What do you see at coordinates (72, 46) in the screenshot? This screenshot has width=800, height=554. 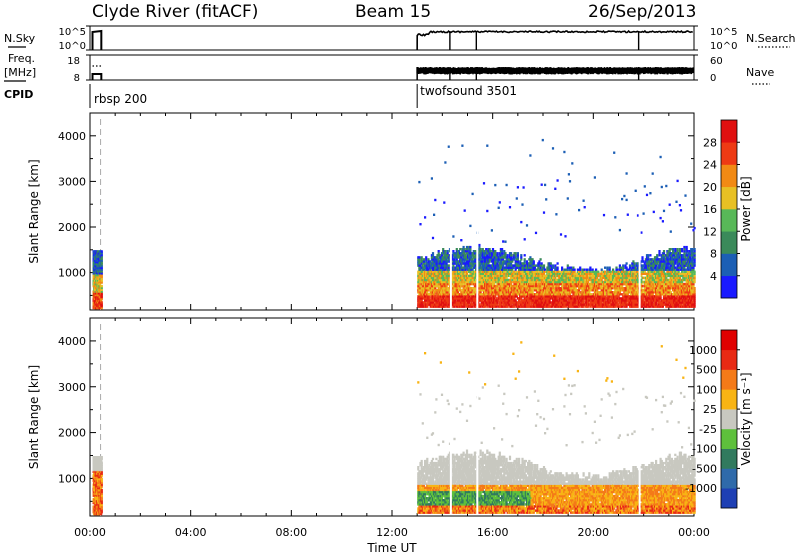 I see `nsky-tick: 10^0` at bounding box center [72, 46].